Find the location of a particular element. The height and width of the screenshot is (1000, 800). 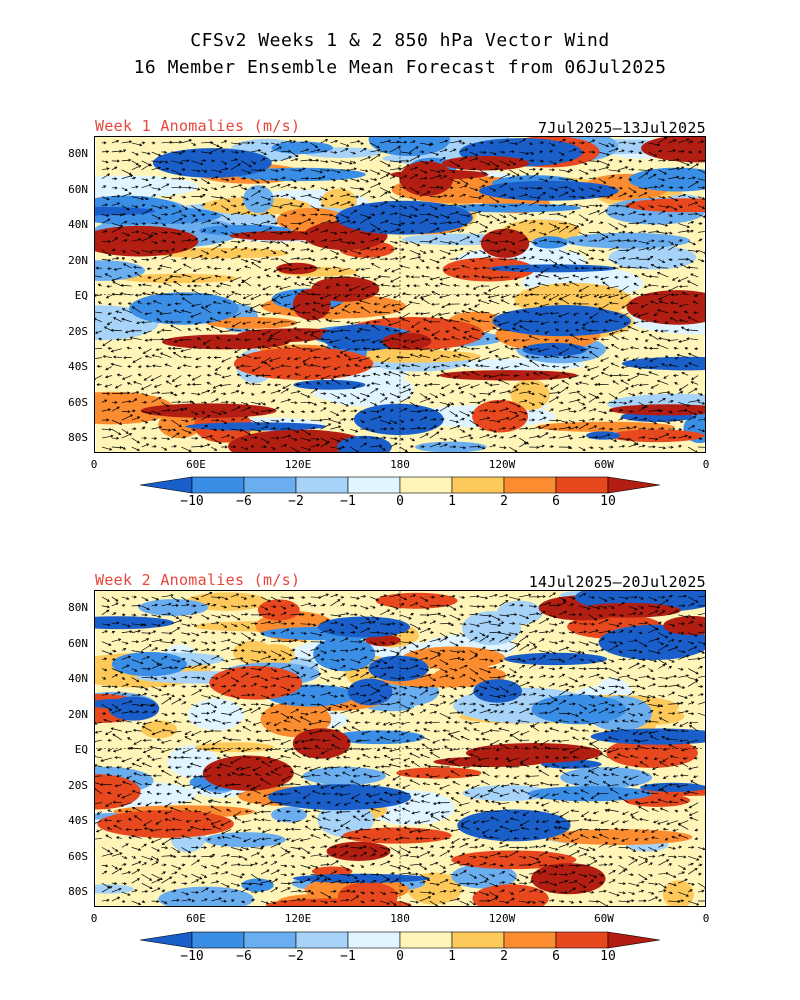

chart-title-line-1: CFSv2 Weeks 1 & 2 850 hPa Vector Wind is located at coordinates (400, 40).